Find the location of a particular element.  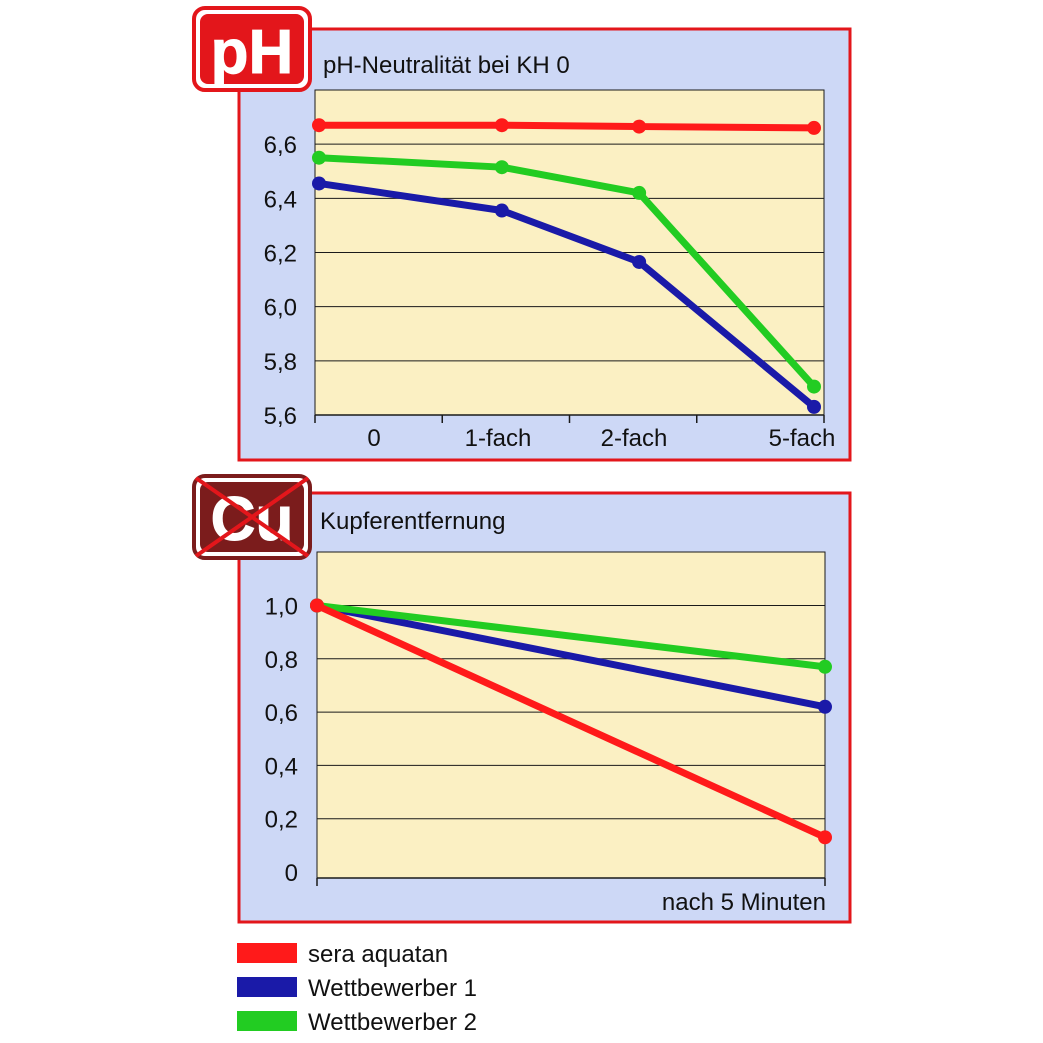

ph-x-tick-labels: 0 1-fach 2-fach 5-fach is located at coordinates (601, 438).